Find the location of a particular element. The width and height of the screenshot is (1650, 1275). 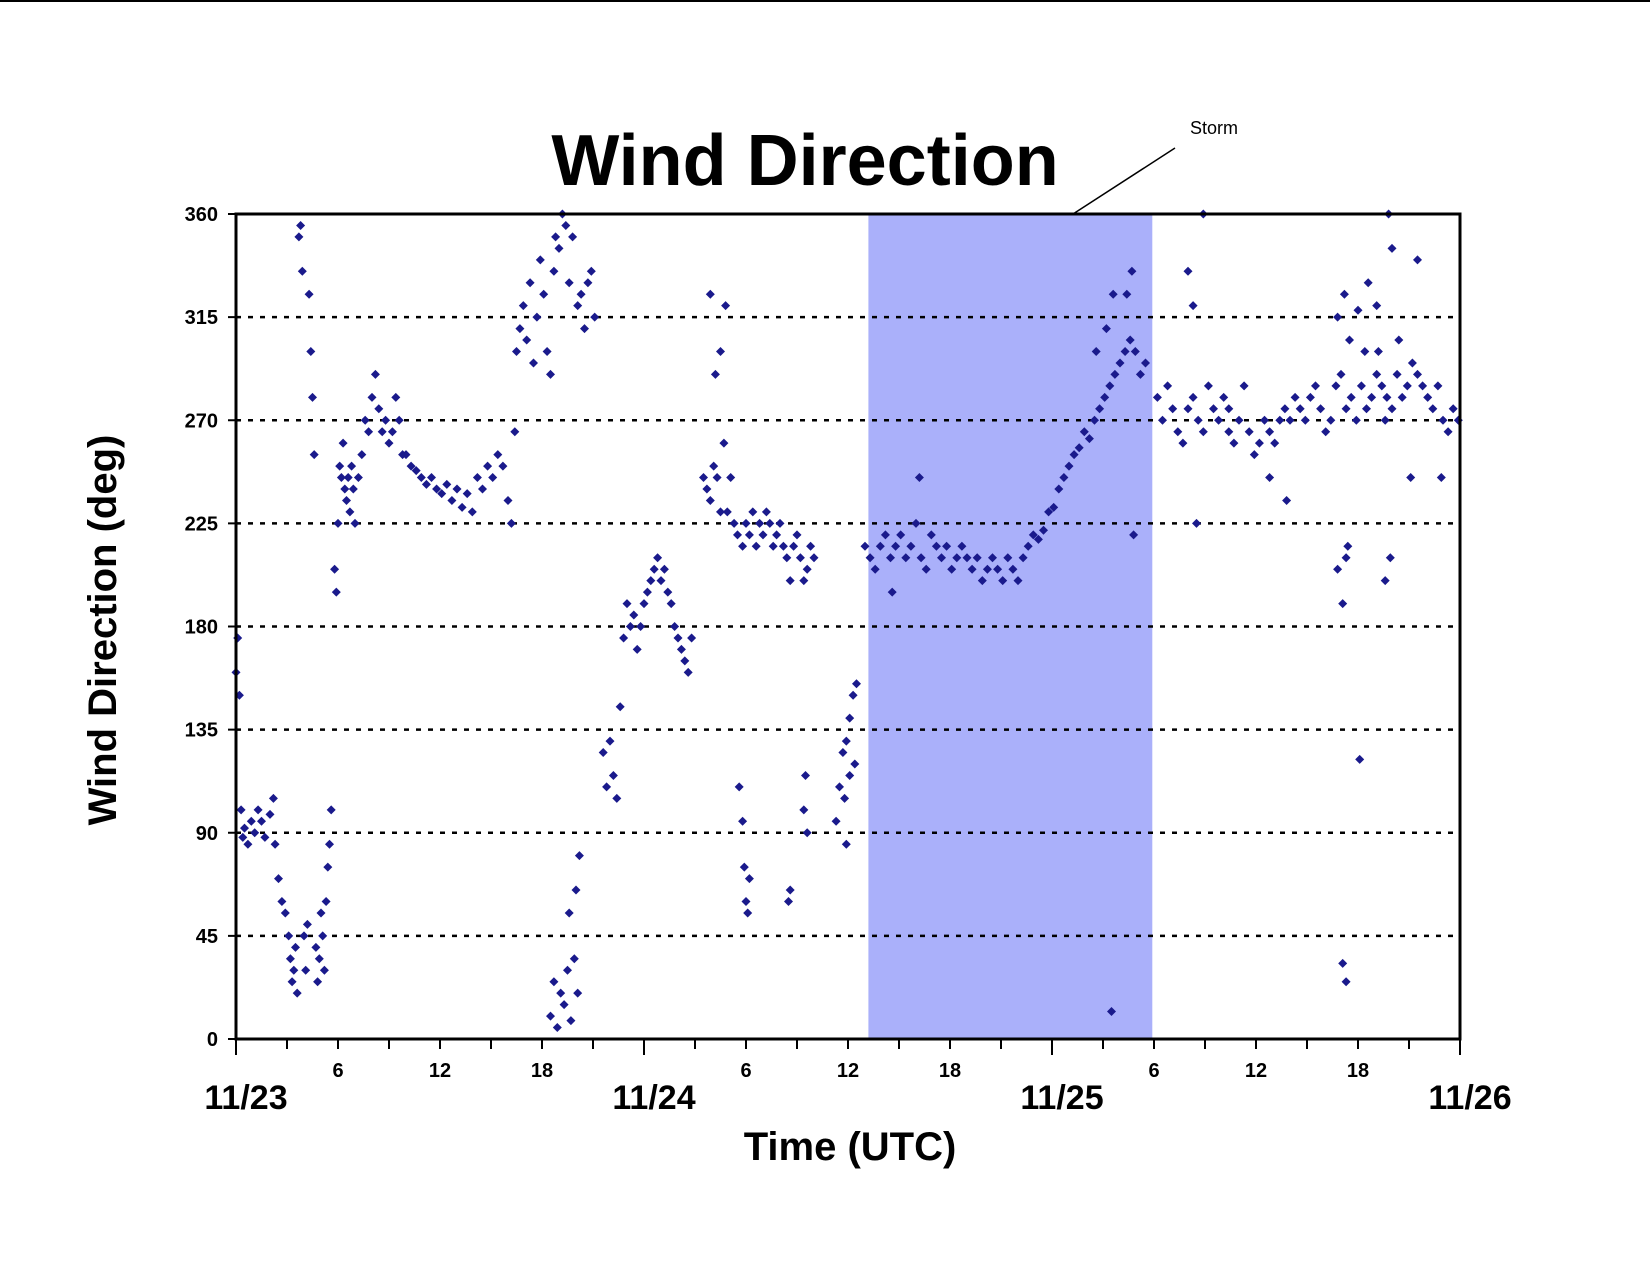

y-tick-label: 225 is located at coordinates (201, 524).